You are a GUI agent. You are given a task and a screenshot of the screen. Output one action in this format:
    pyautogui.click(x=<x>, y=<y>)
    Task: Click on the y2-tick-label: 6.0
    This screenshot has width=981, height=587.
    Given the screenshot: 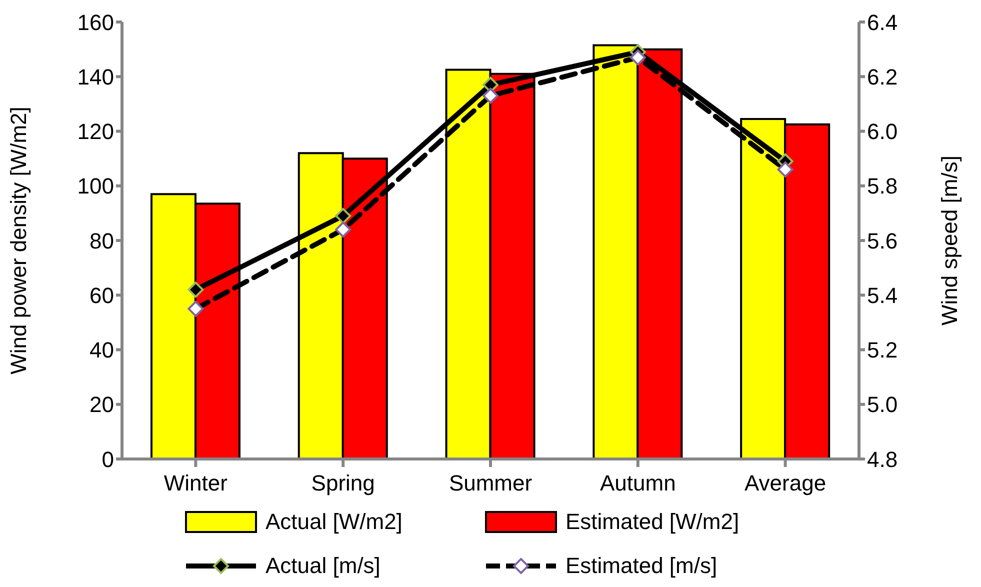 What is the action you would take?
    pyautogui.click(x=882, y=131)
    